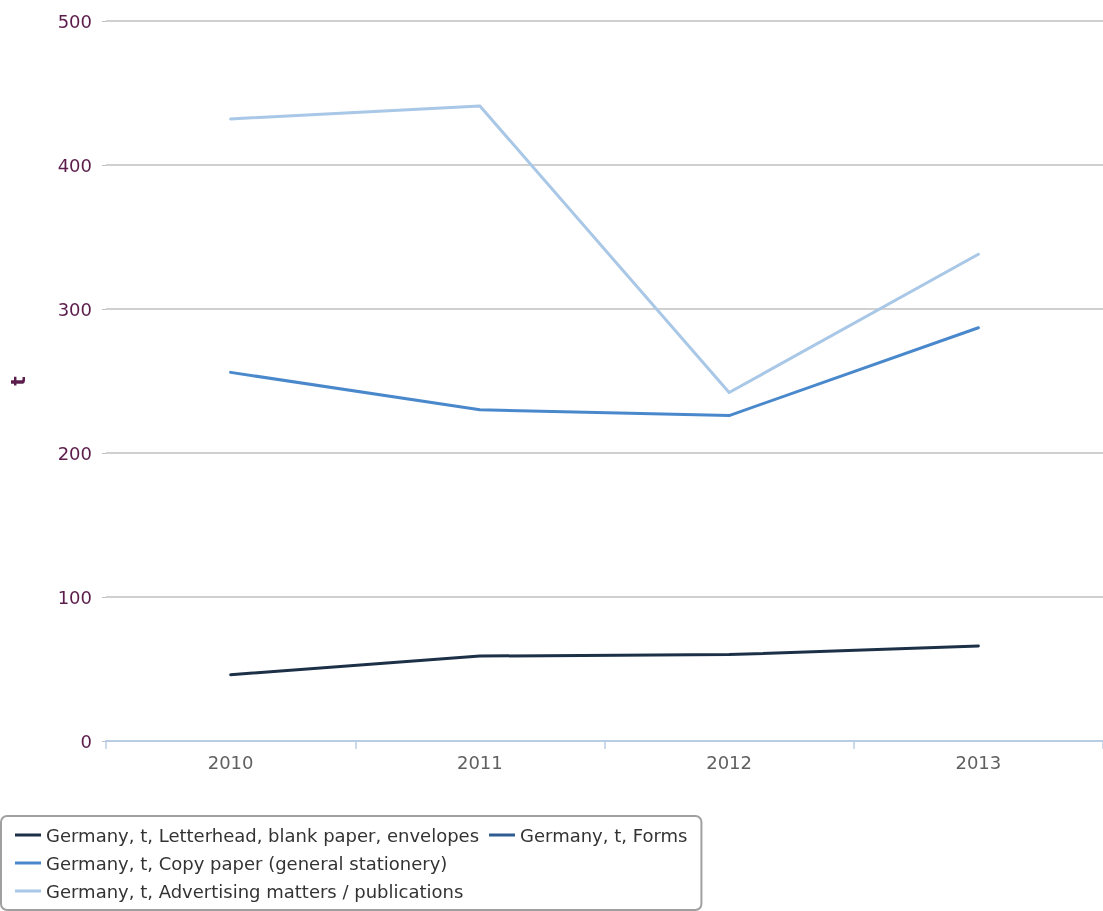 This screenshot has width=1103, height=911. What do you see at coordinates (74, 309) in the screenshot?
I see `y-tick-label: 300` at bounding box center [74, 309].